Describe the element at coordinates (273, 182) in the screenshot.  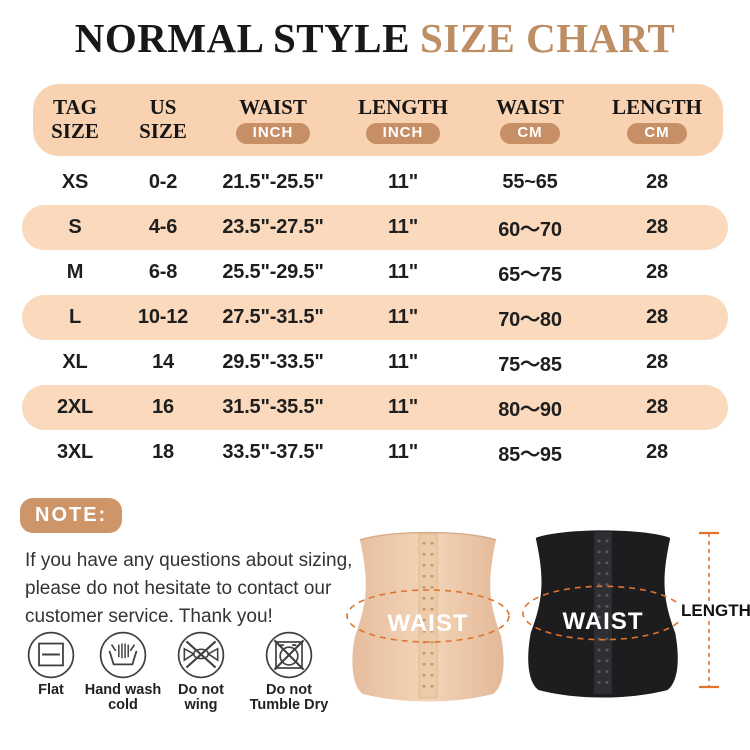
I see `cell-waist-inch: 21.5"-25.5"` at that location.